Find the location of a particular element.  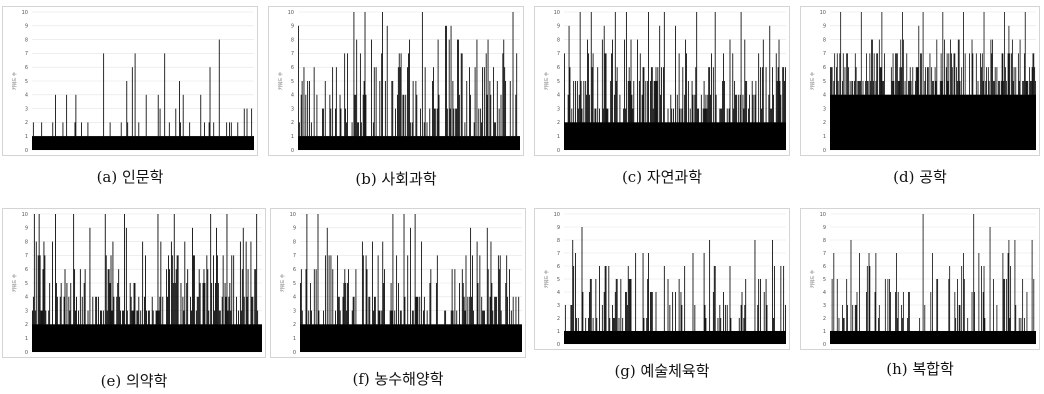

y-tick-label: 2 is located at coordinates (558, 319).